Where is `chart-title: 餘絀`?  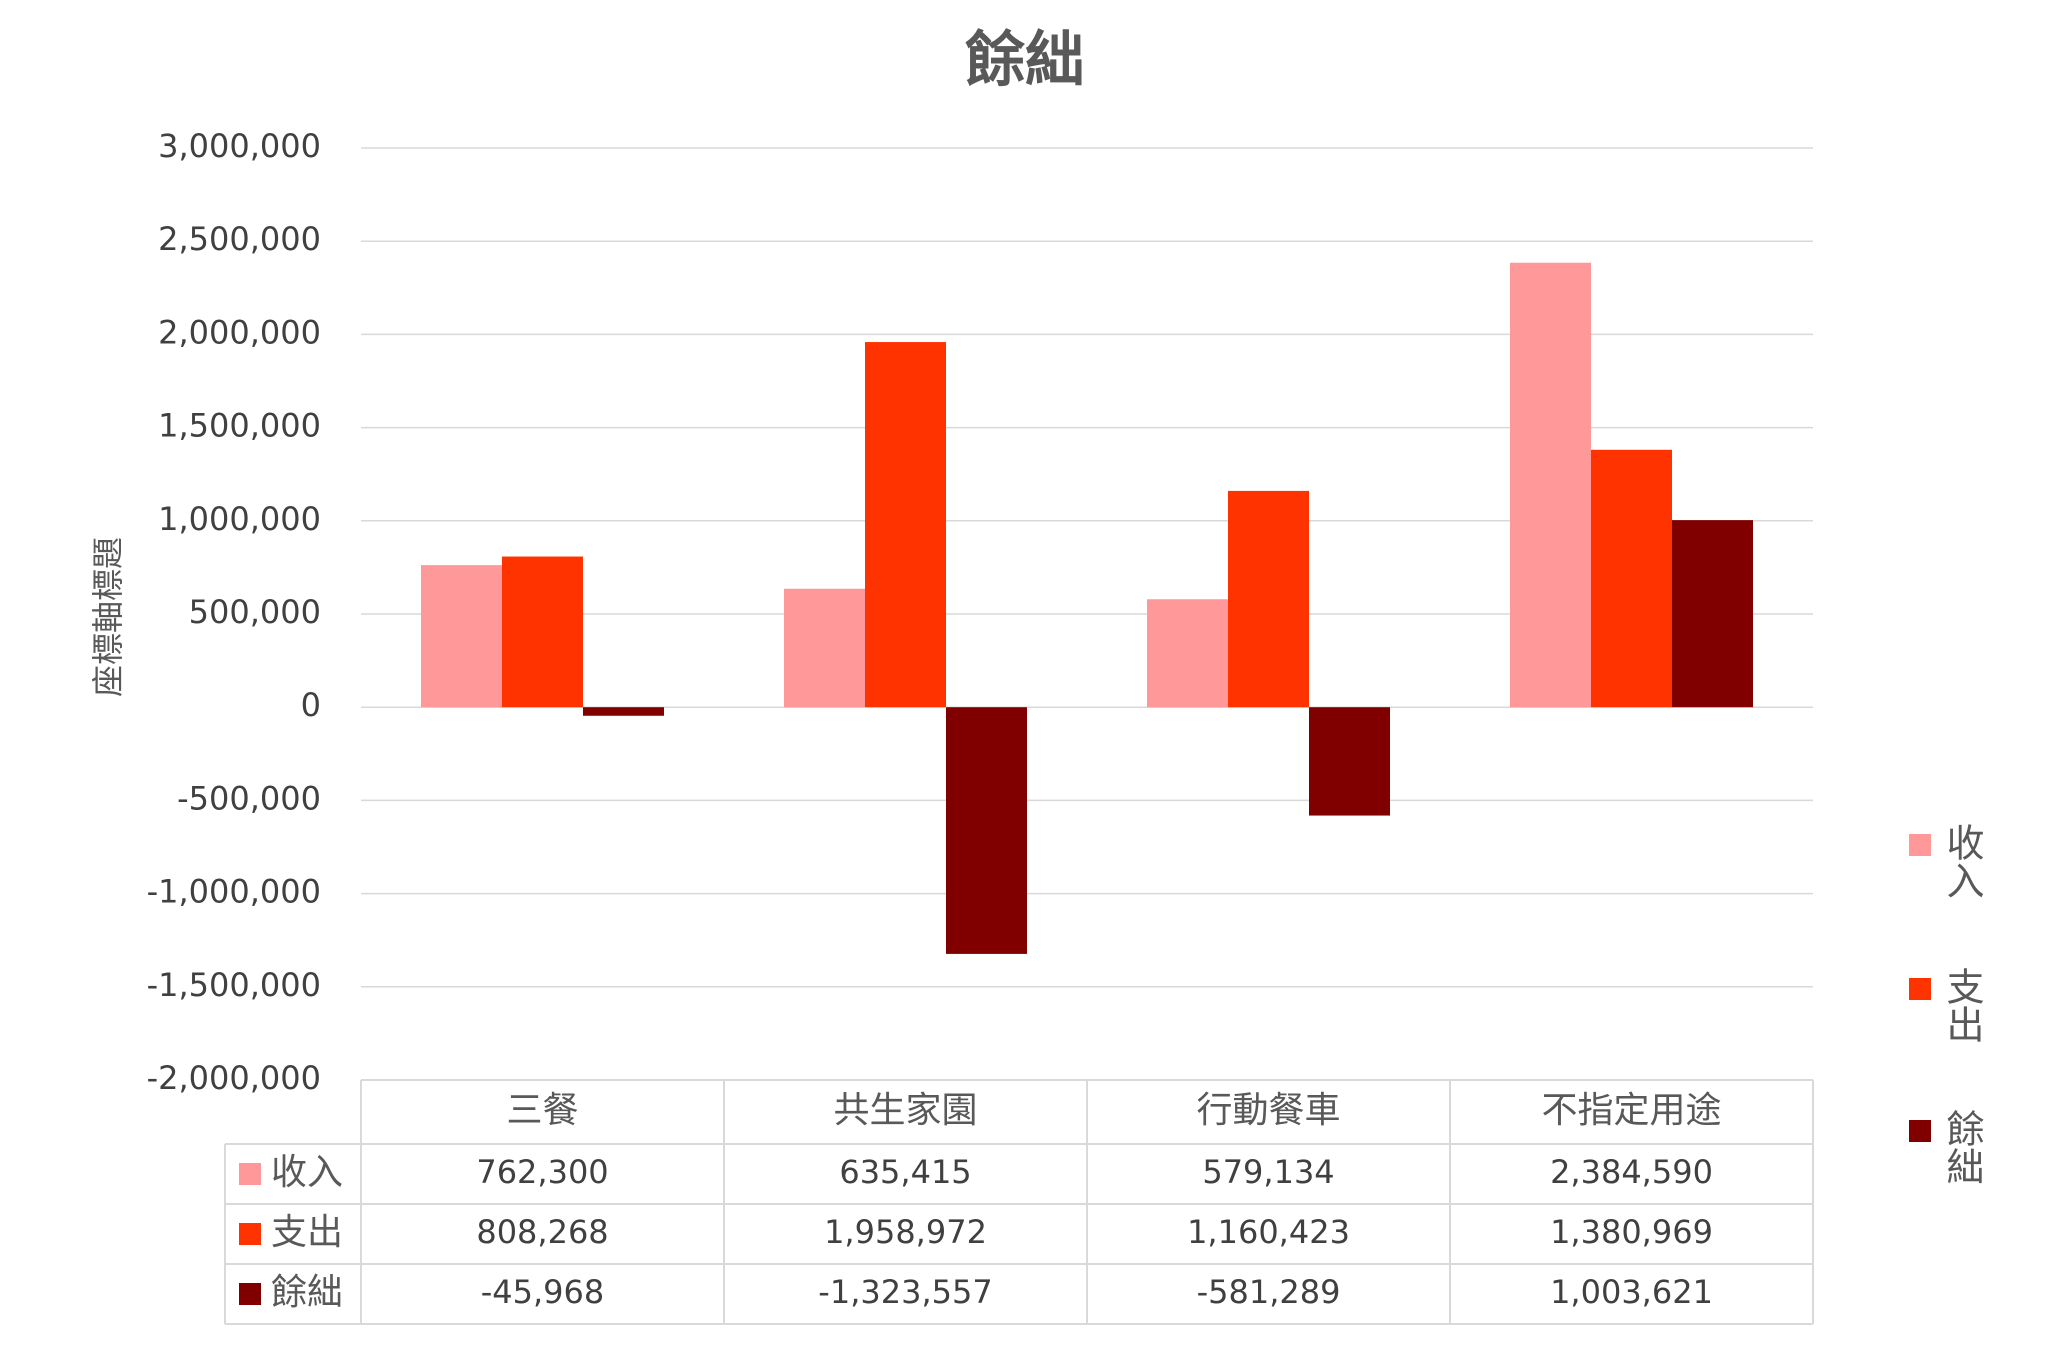
chart-title: 餘絀 is located at coordinates (1025, 61).